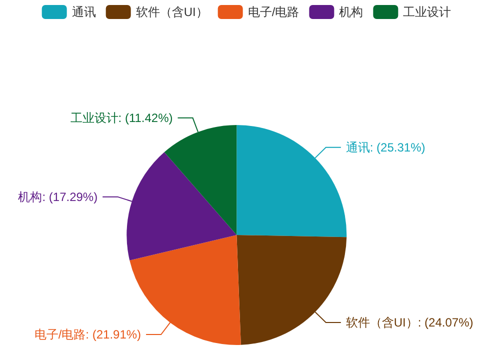 The width and height of the screenshot is (493, 356). What do you see at coordinates (88, 335) in the screenshot?
I see `data-label: 电子/电路: (21.91%)` at bounding box center [88, 335].